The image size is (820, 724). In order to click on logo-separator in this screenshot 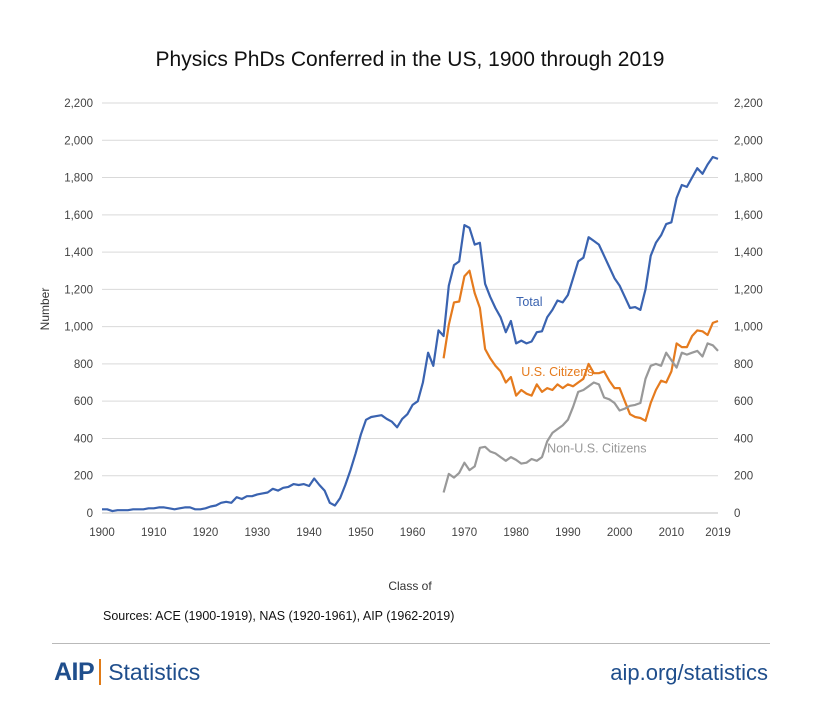, I will do `click(100, 672)`.